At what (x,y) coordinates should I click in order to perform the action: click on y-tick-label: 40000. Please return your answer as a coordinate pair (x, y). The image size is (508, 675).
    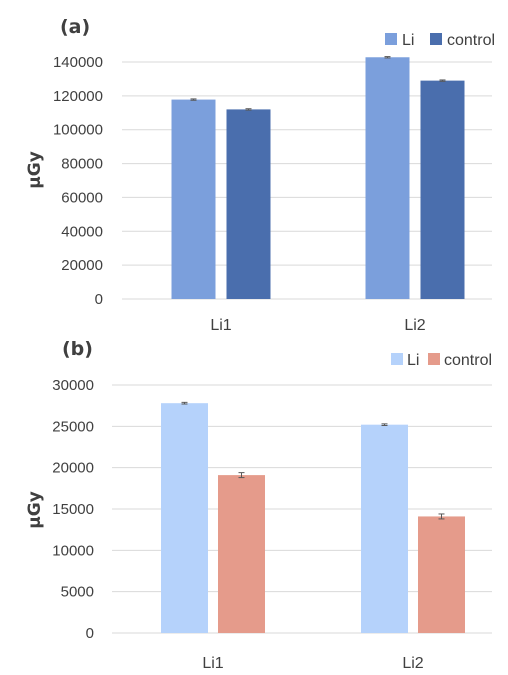
    Looking at the image, I should click on (82, 231).